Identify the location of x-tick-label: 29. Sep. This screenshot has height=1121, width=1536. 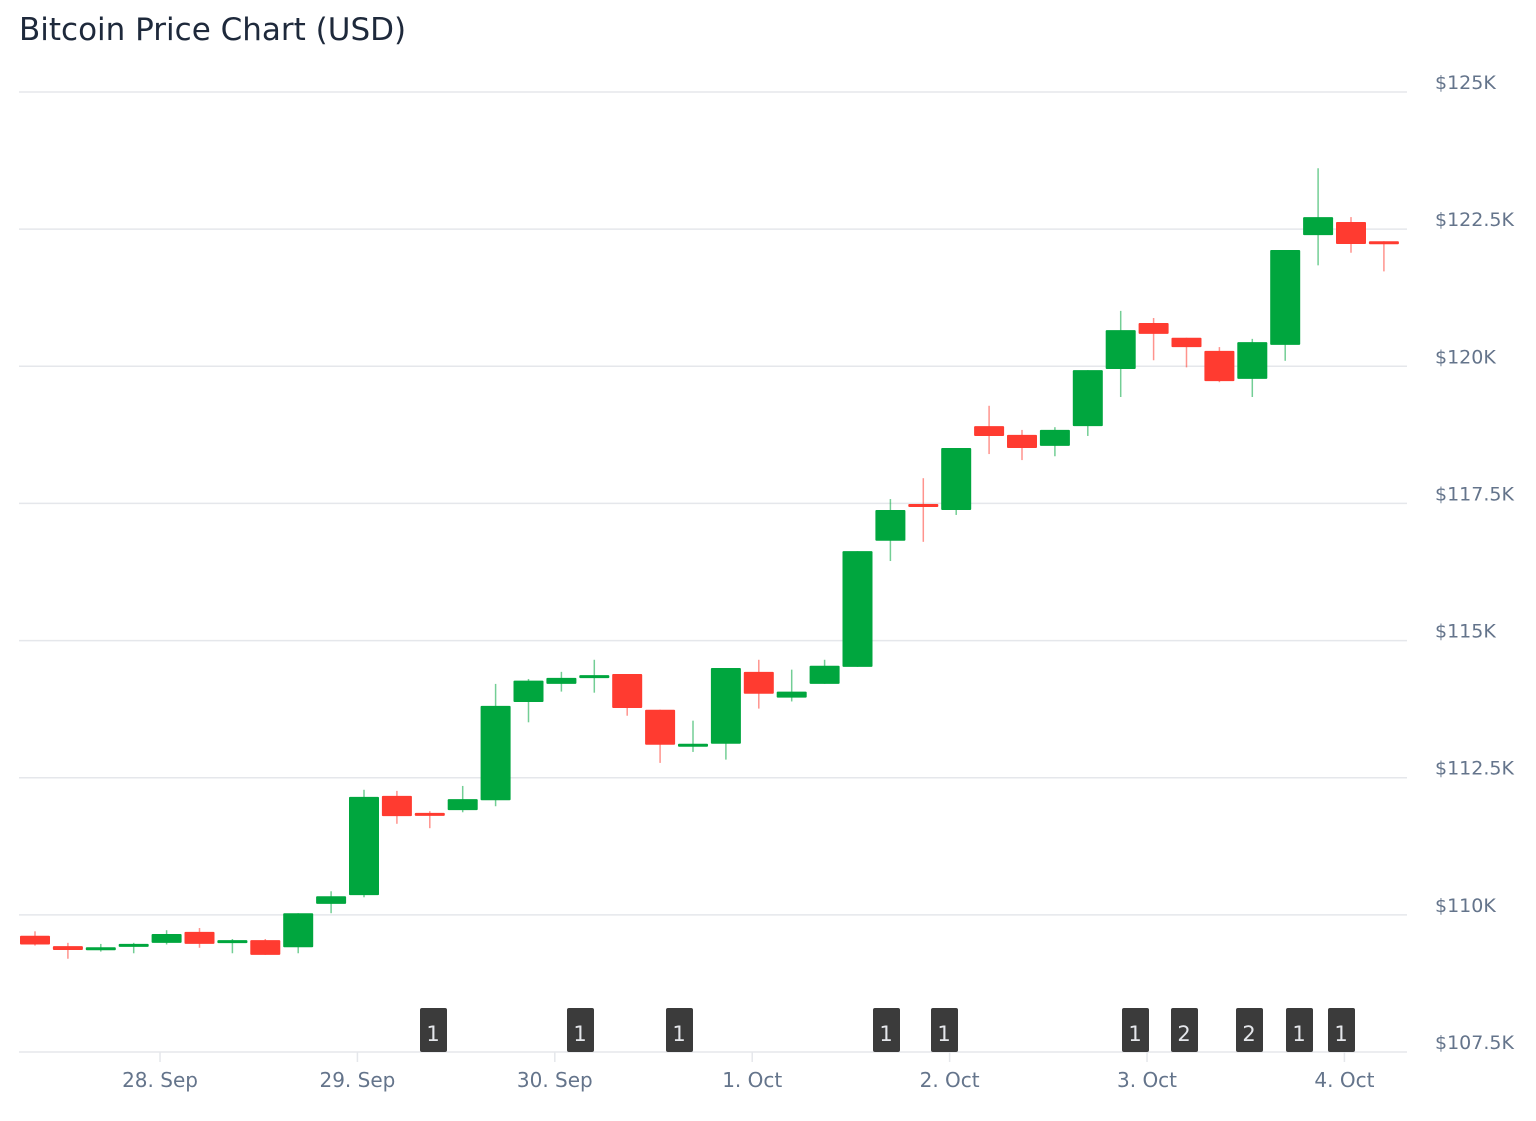
(357, 1080).